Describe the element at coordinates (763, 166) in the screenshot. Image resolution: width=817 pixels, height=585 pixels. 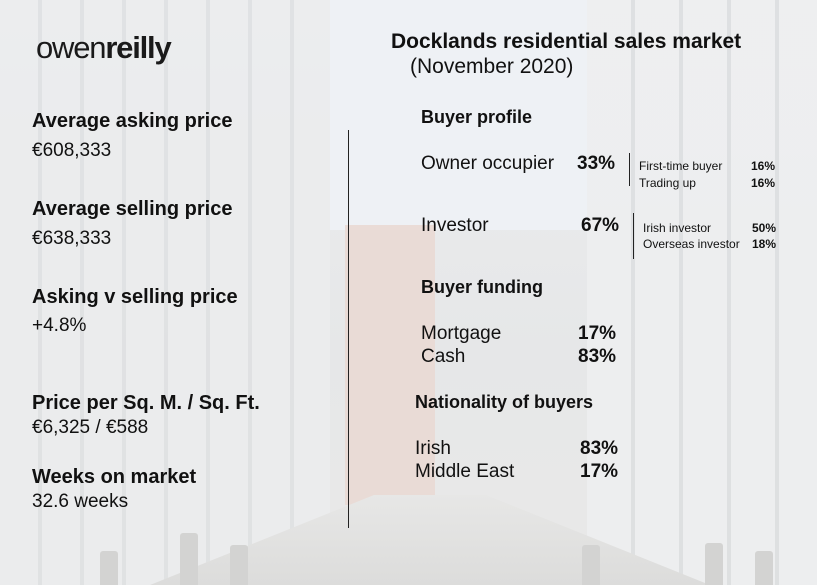
I see `first-time-buyer-pct: 16%` at that location.